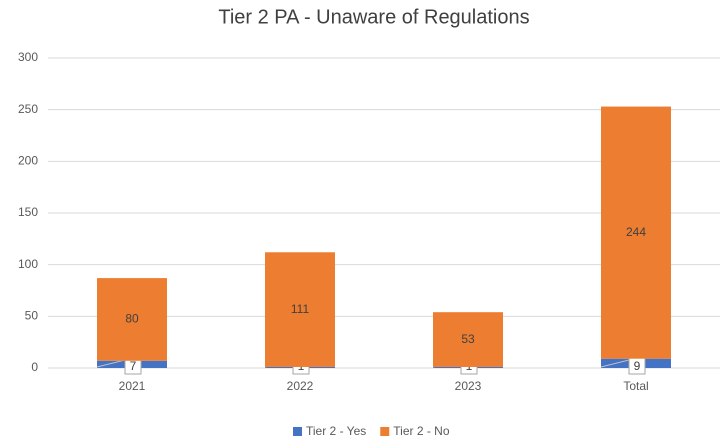 This screenshot has width=724, height=443. Describe the element at coordinates (28, 264) in the screenshot. I see `y-tick-label: 100` at that location.